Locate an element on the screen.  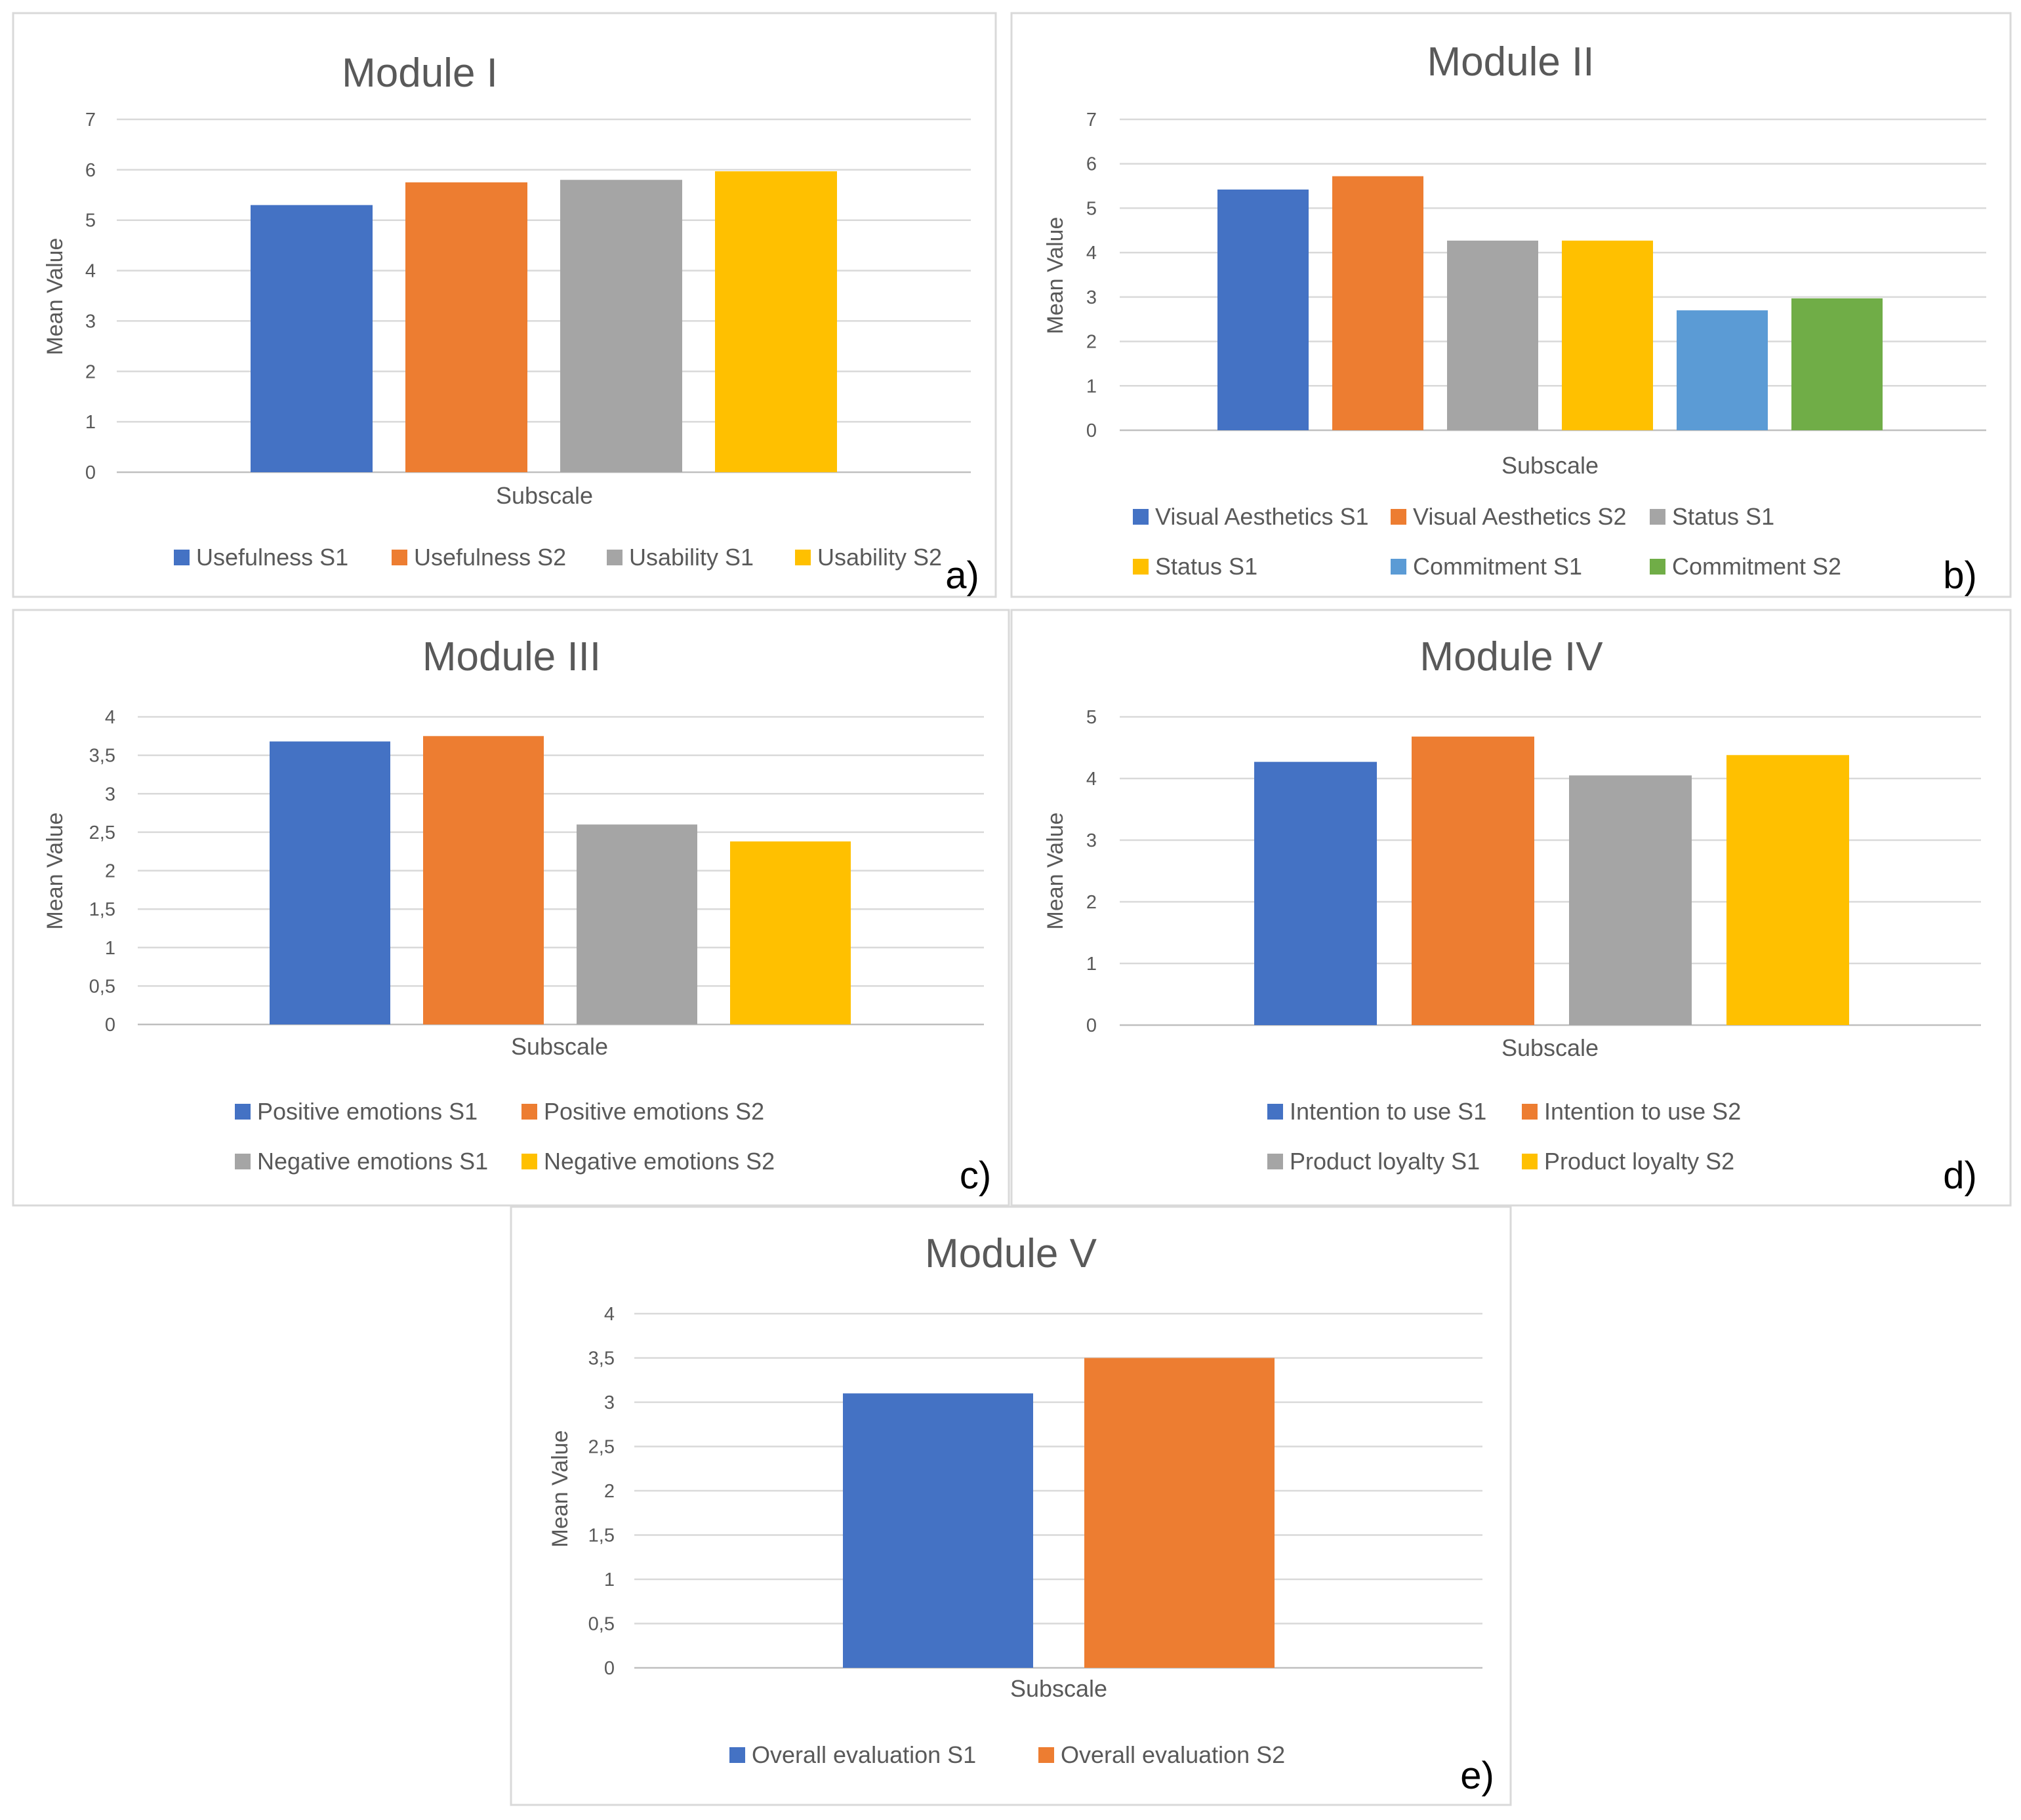
legend-entry: Overall evaluation S1 is located at coordinates (864, 1754).